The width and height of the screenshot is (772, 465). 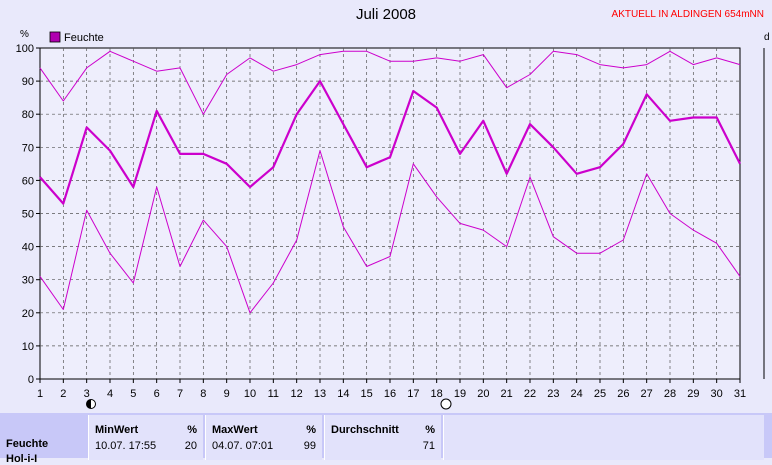 I want to click on moon-full-icon, so click(x=446, y=404).